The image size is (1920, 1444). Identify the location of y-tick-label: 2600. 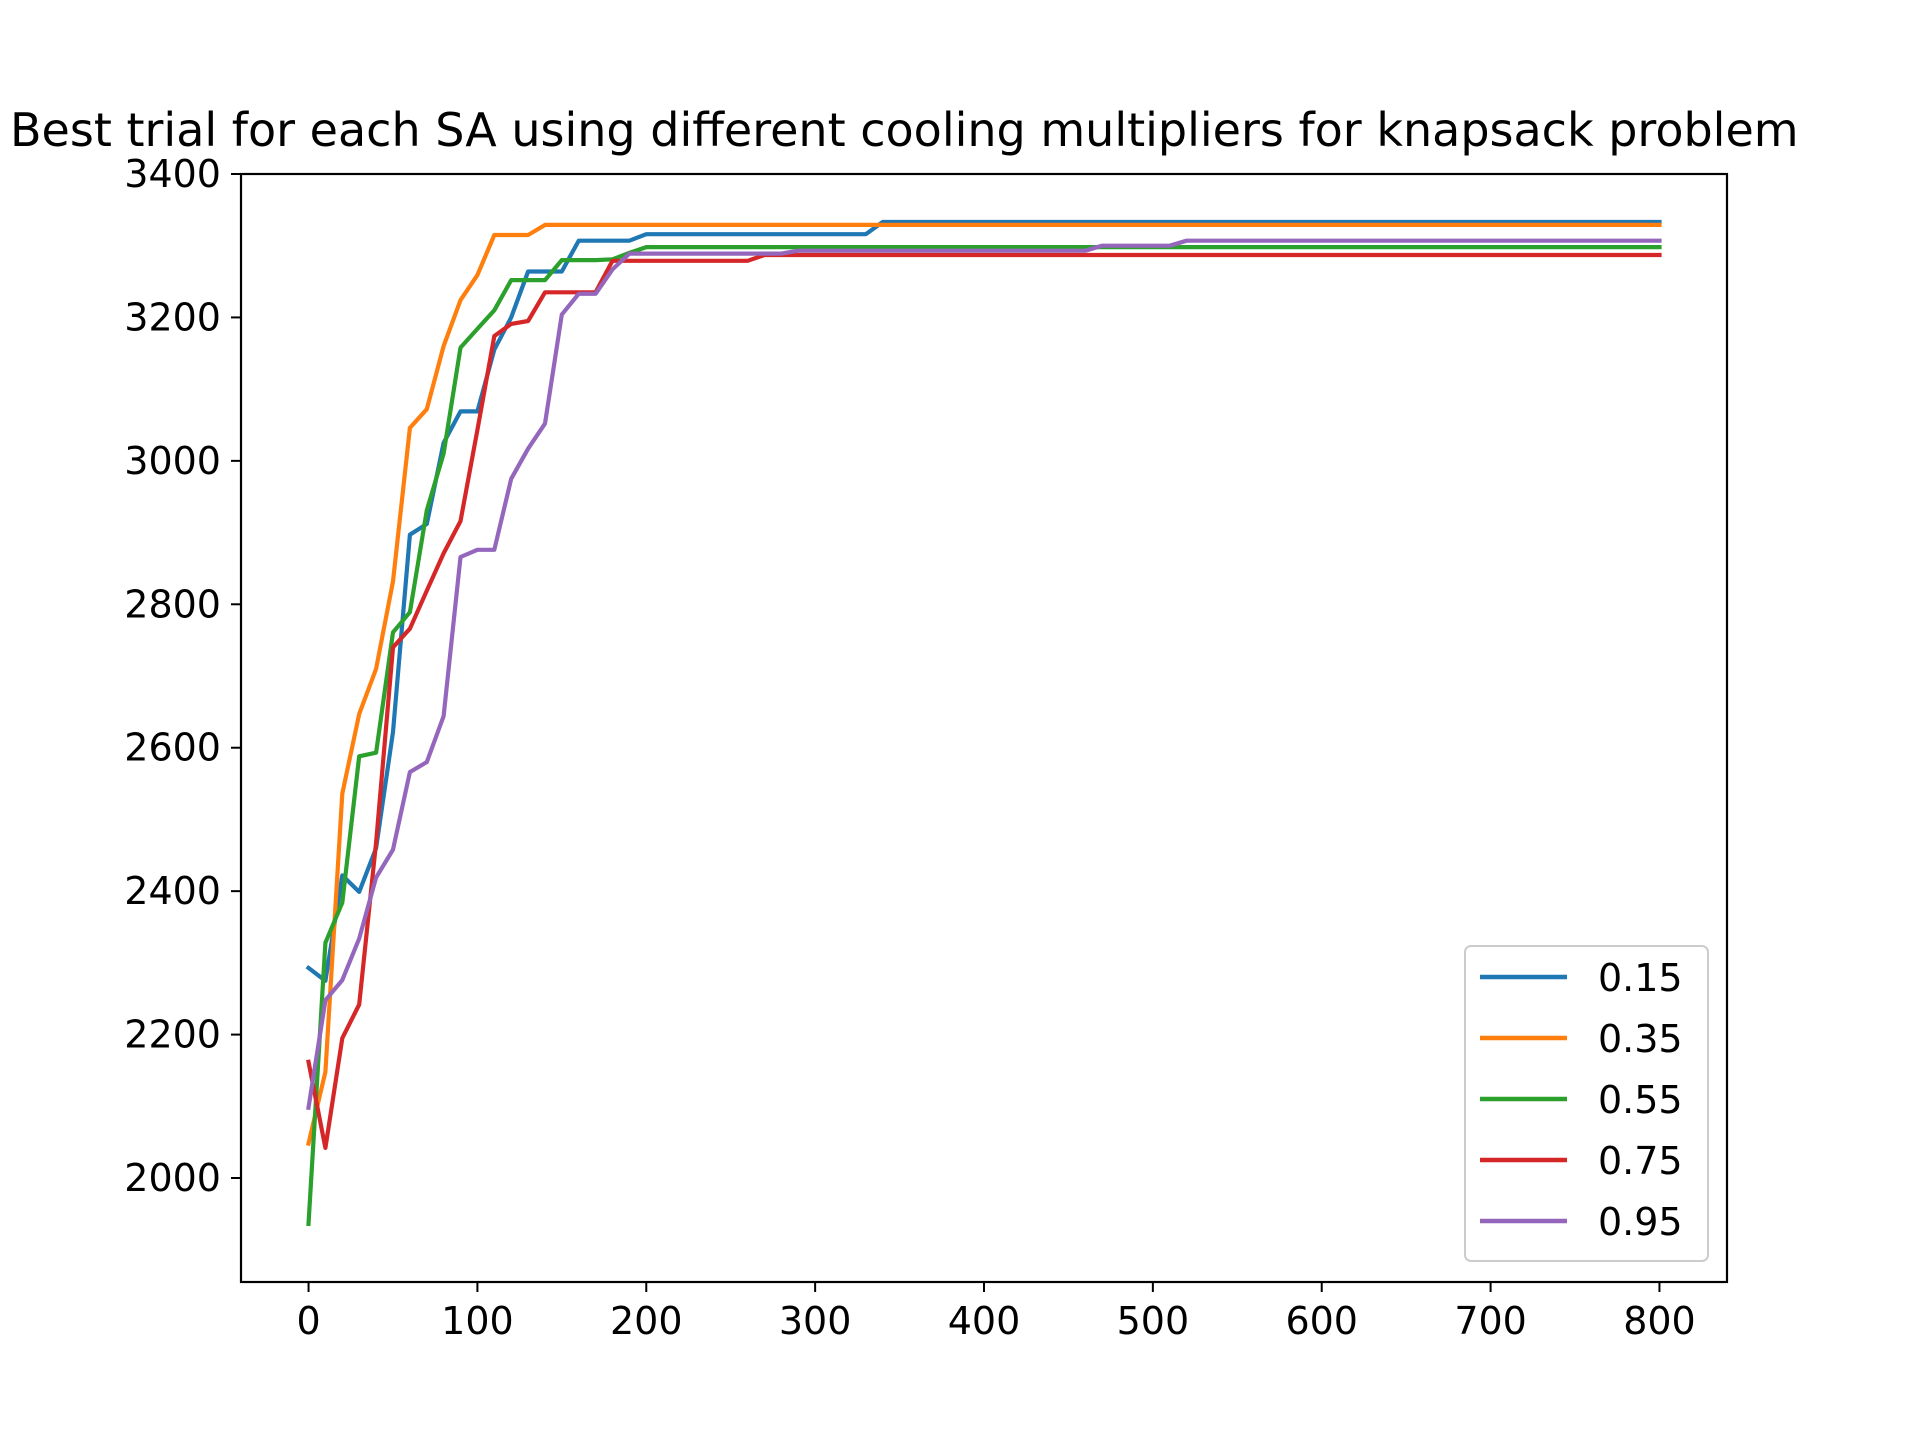
(172, 748).